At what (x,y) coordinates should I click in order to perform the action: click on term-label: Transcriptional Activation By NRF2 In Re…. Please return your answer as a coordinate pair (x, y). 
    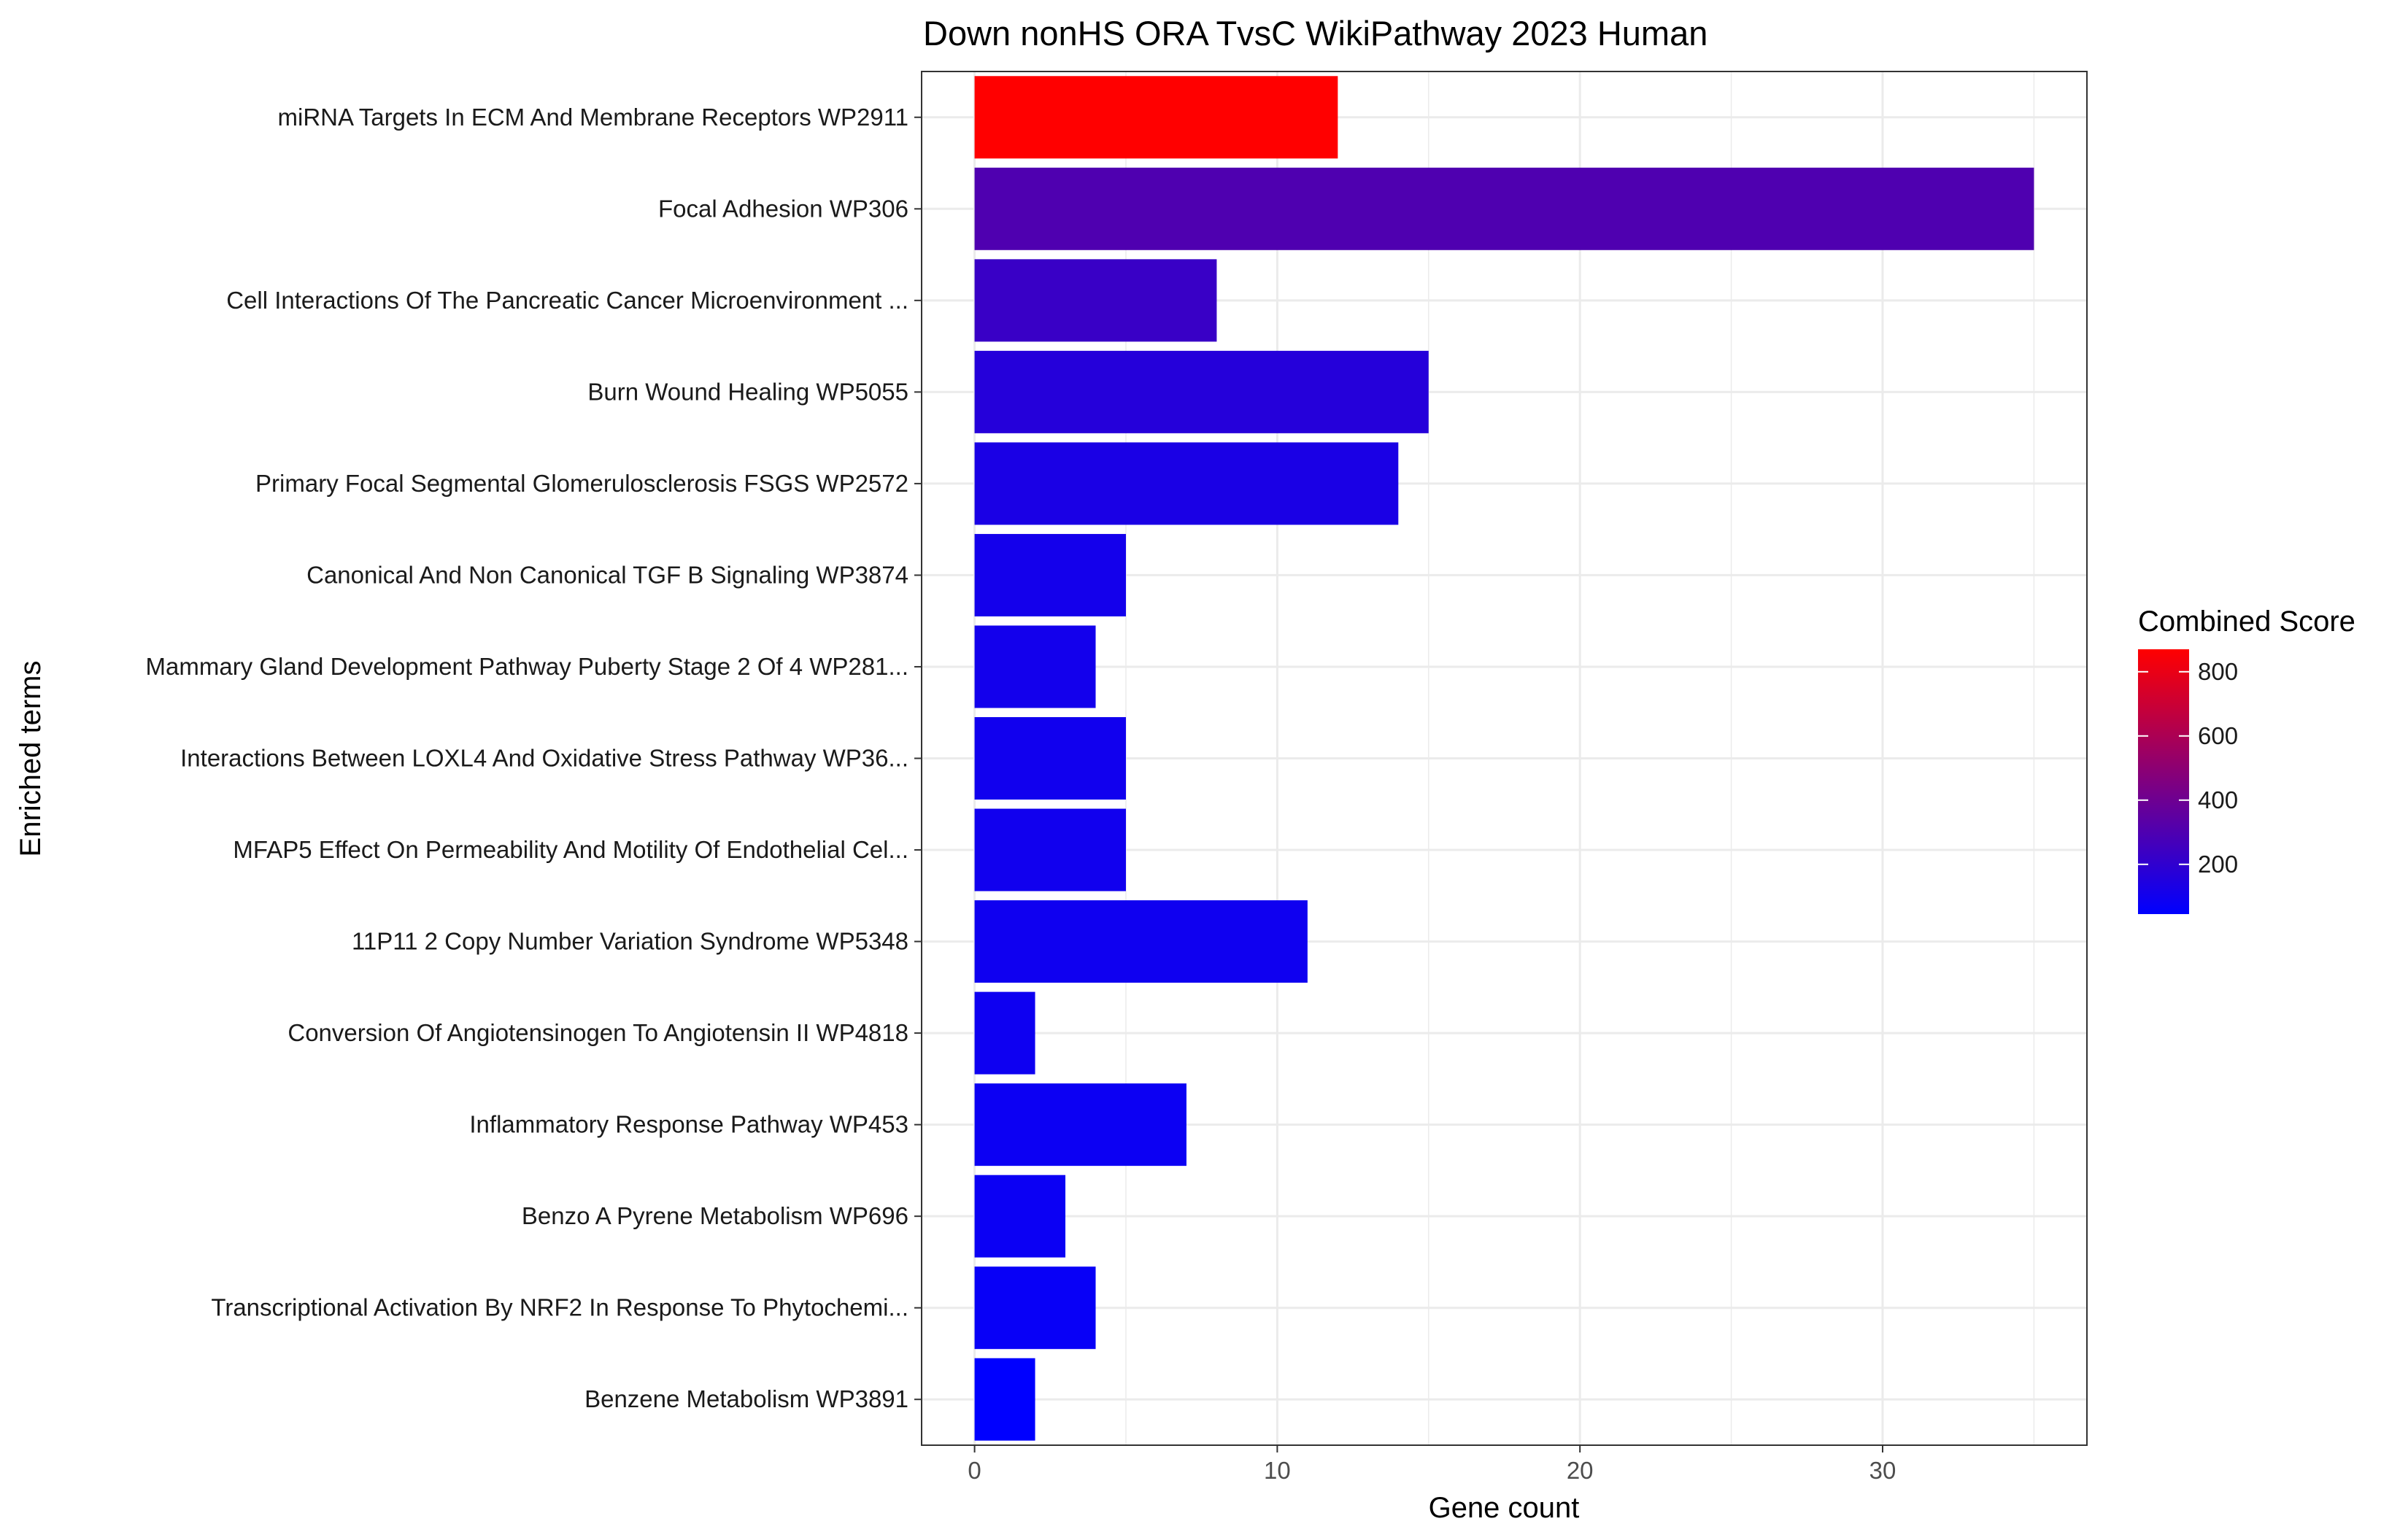
    Looking at the image, I should click on (559, 1308).